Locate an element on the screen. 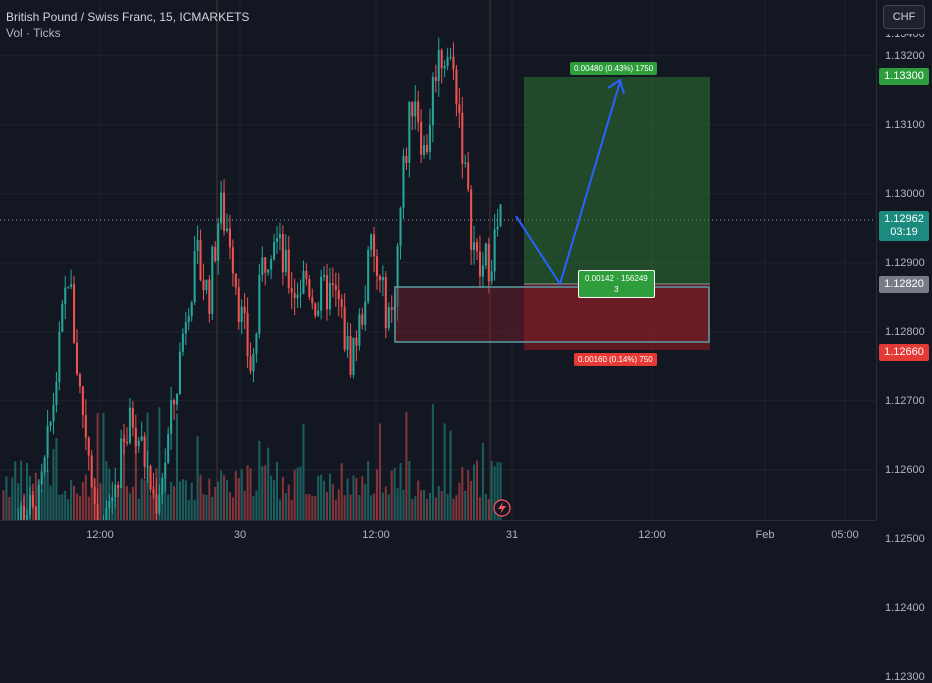 The image size is (932, 683). lightning-icon is located at coordinates (502, 508).